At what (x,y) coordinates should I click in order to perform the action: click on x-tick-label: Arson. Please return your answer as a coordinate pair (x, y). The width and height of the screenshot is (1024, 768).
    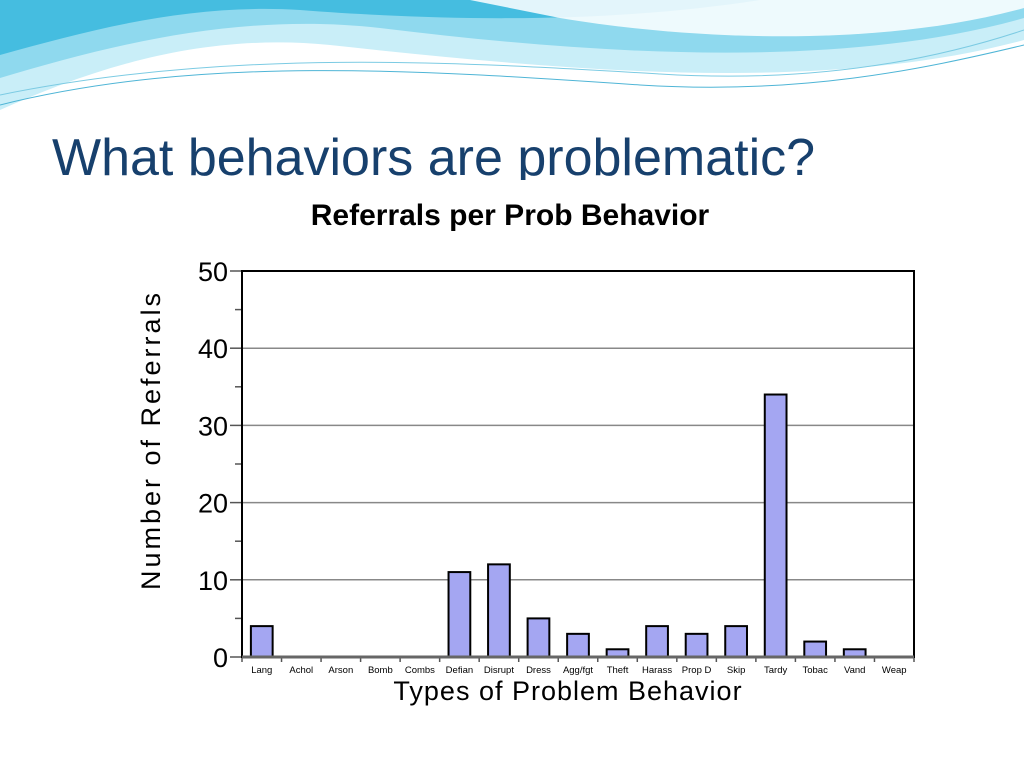
    Looking at the image, I should click on (340, 670).